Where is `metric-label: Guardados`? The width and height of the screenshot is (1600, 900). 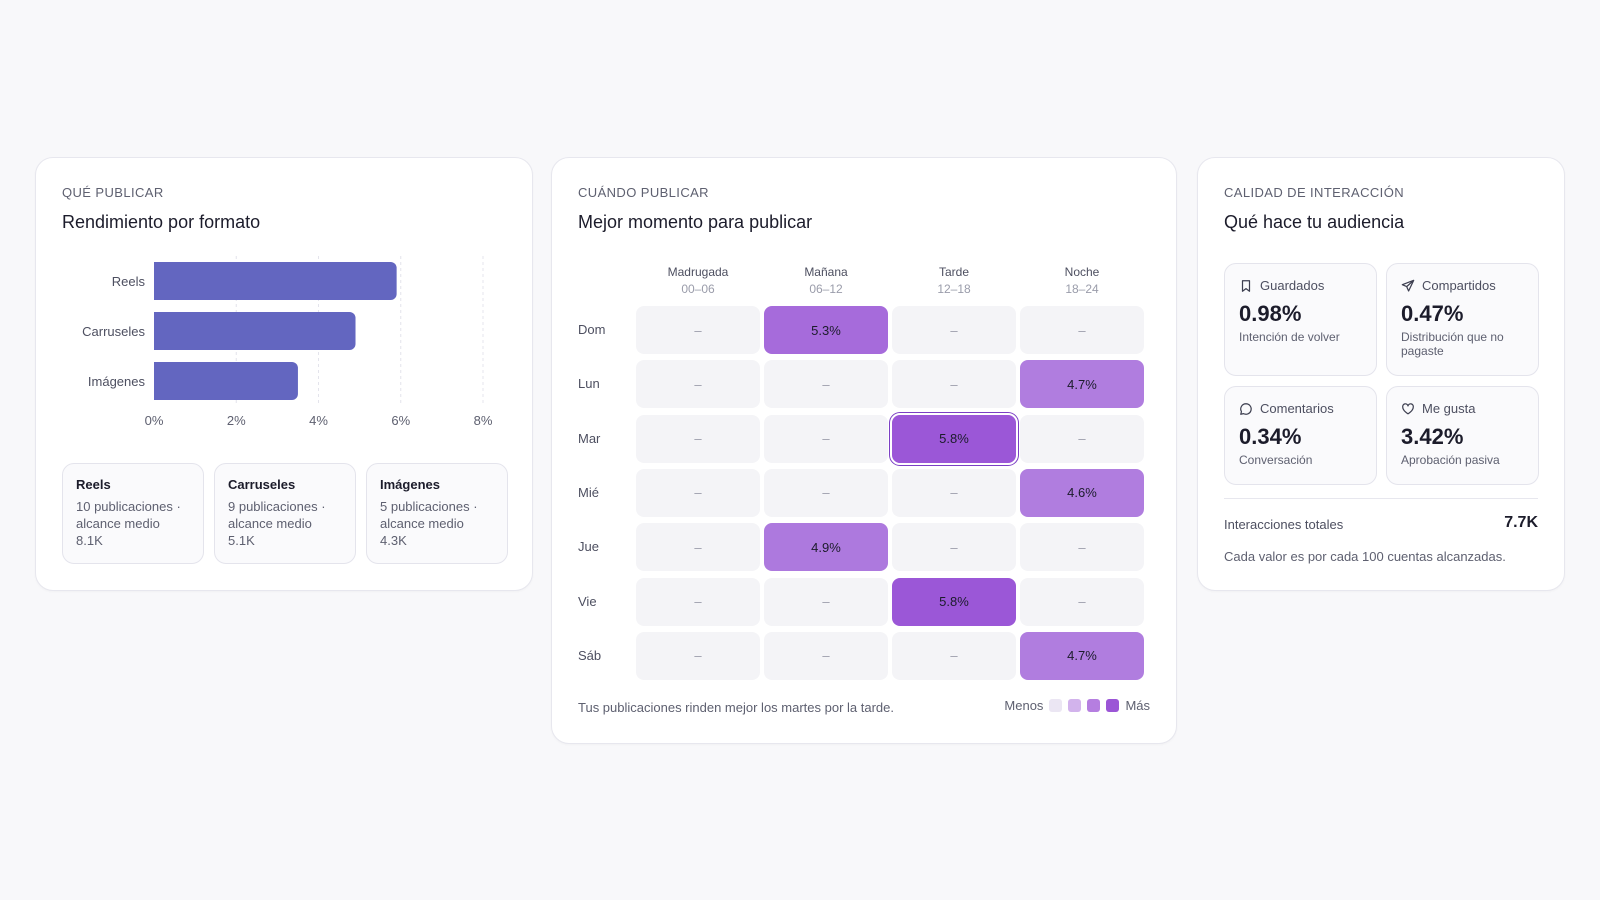 metric-label: Guardados is located at coordinates (1292, 285).